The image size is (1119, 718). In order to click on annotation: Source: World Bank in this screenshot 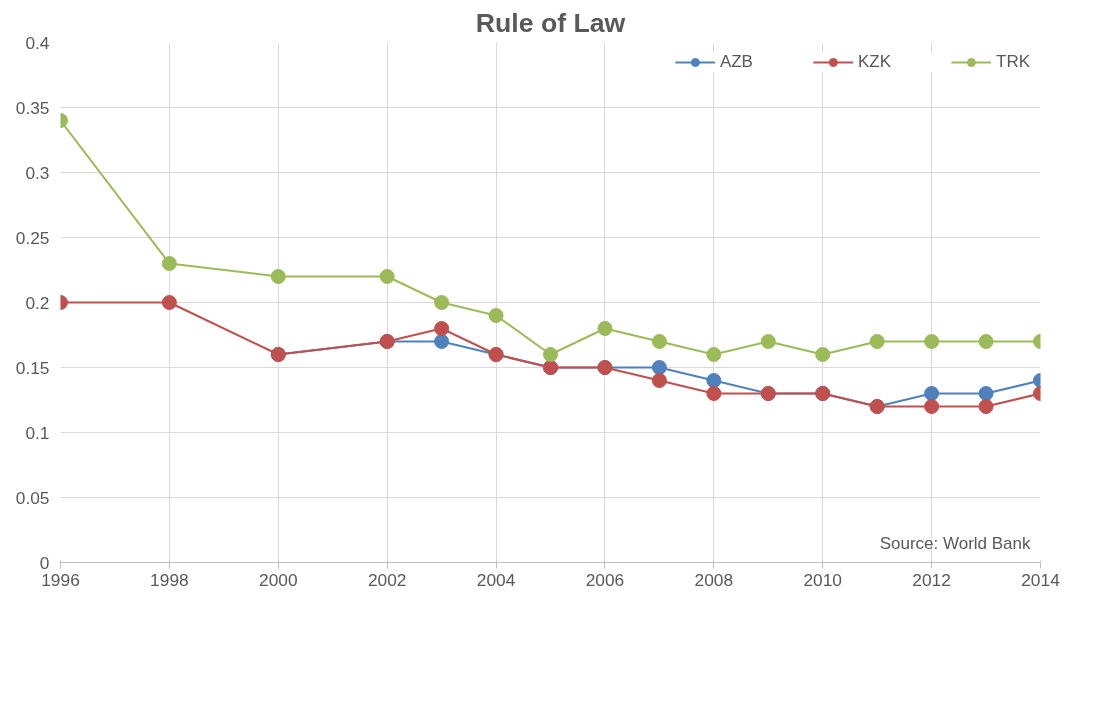, I will do `click(955, 543)`.